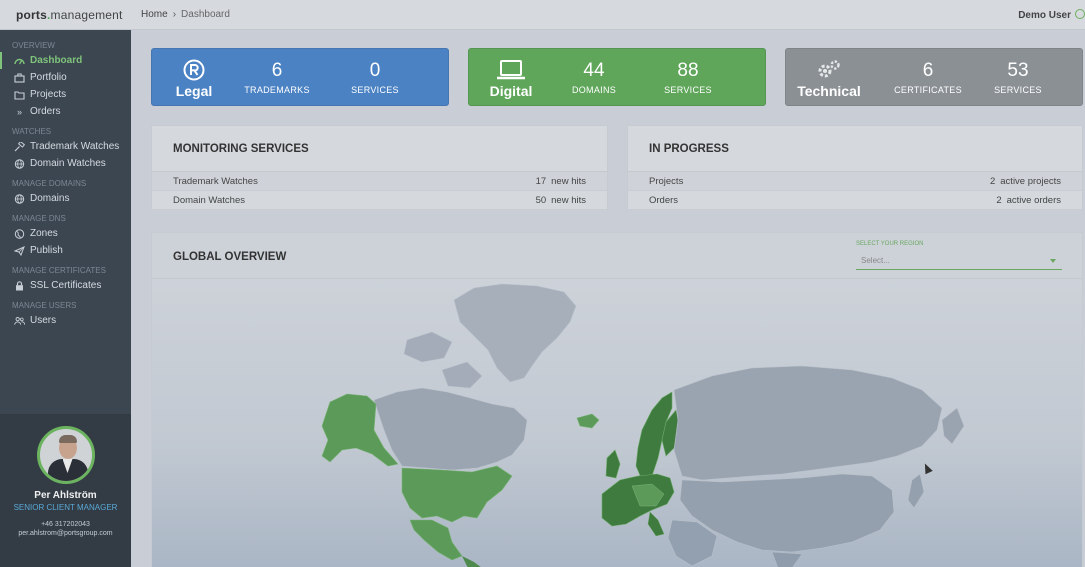 The width and height of the screenshot is (1085, 567). I want to click on sidebar-item-label: Domain Watches, so click(68, 163).